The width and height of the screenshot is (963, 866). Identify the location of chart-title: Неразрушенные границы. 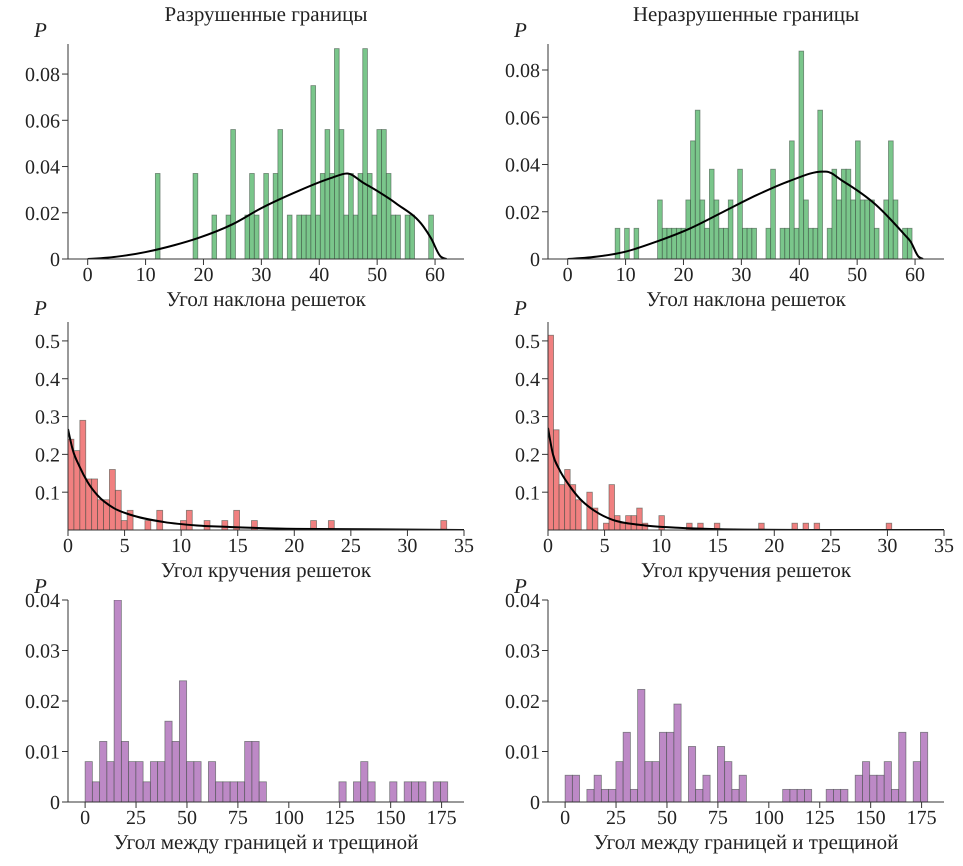
(746, 14).